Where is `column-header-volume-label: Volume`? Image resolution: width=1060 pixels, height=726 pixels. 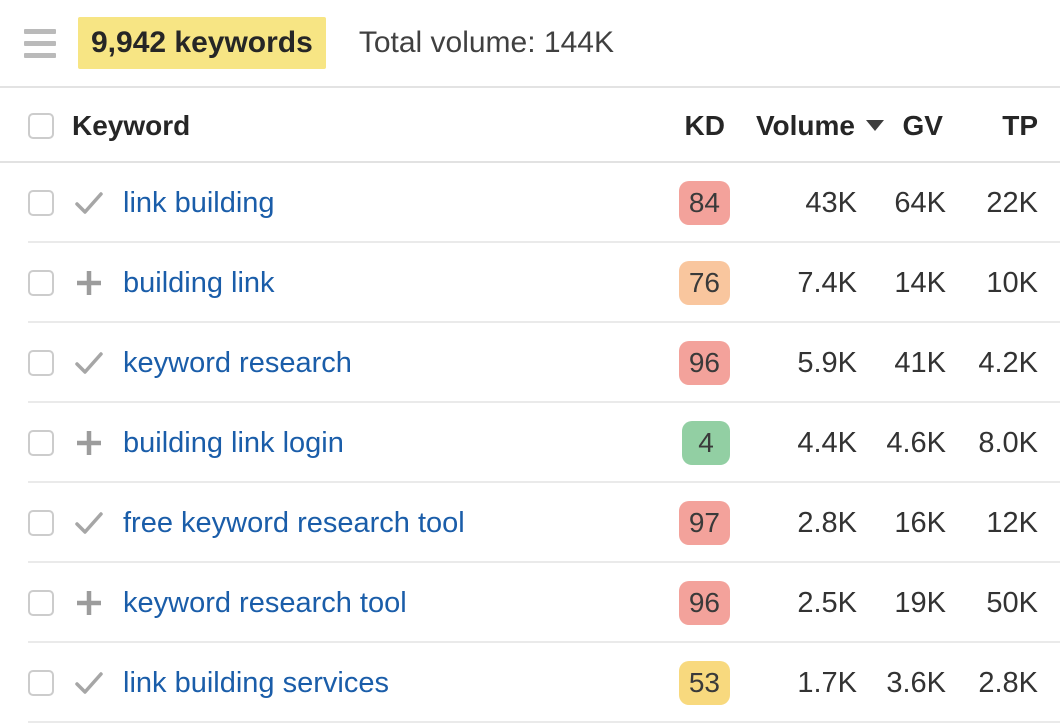 column-header-volume-label: Volume is located at coordinates (805, 125).